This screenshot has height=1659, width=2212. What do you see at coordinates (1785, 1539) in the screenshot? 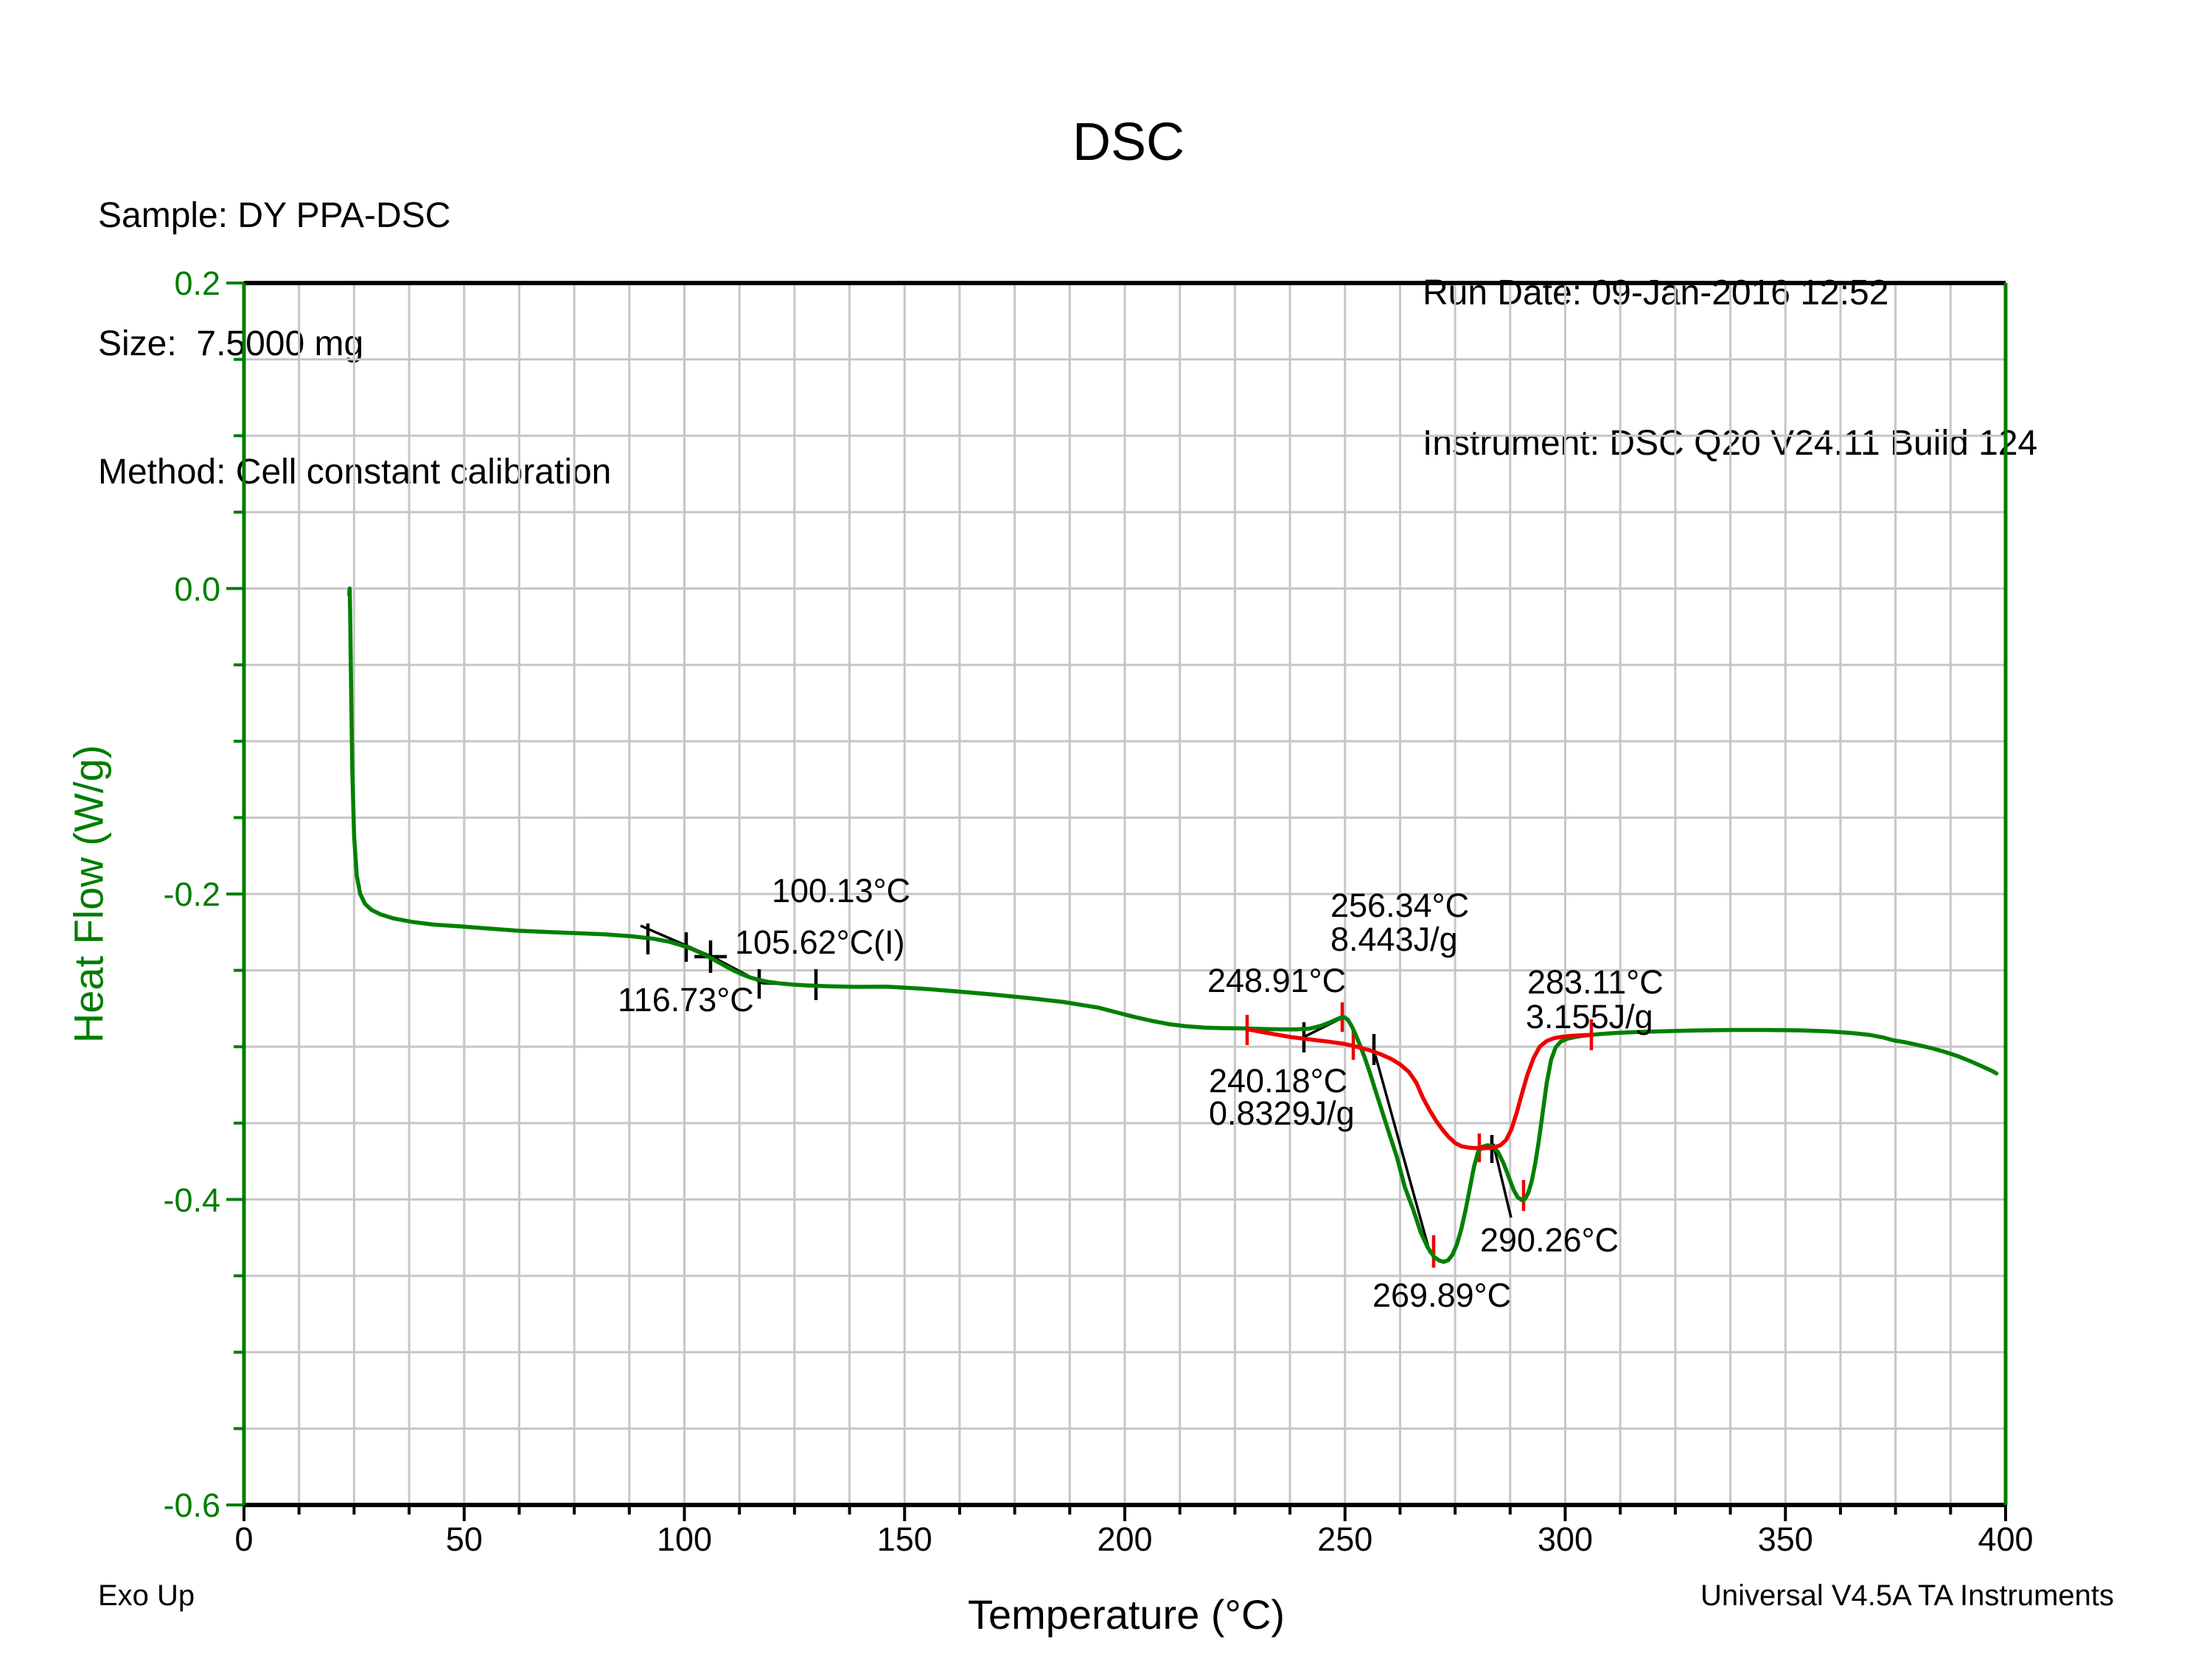
I see `x-tick-label: 350` at bounding box center [1785, 1539].